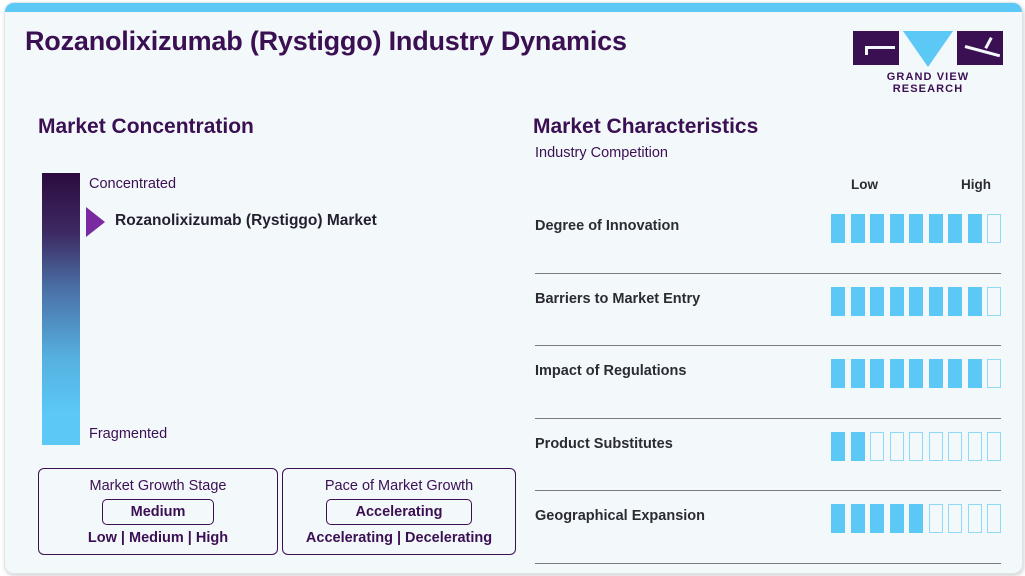 Image resolution: width=1025 pixels, height=576 pixels. I want to click on market-position-arrow-icon, so click(95, 221).